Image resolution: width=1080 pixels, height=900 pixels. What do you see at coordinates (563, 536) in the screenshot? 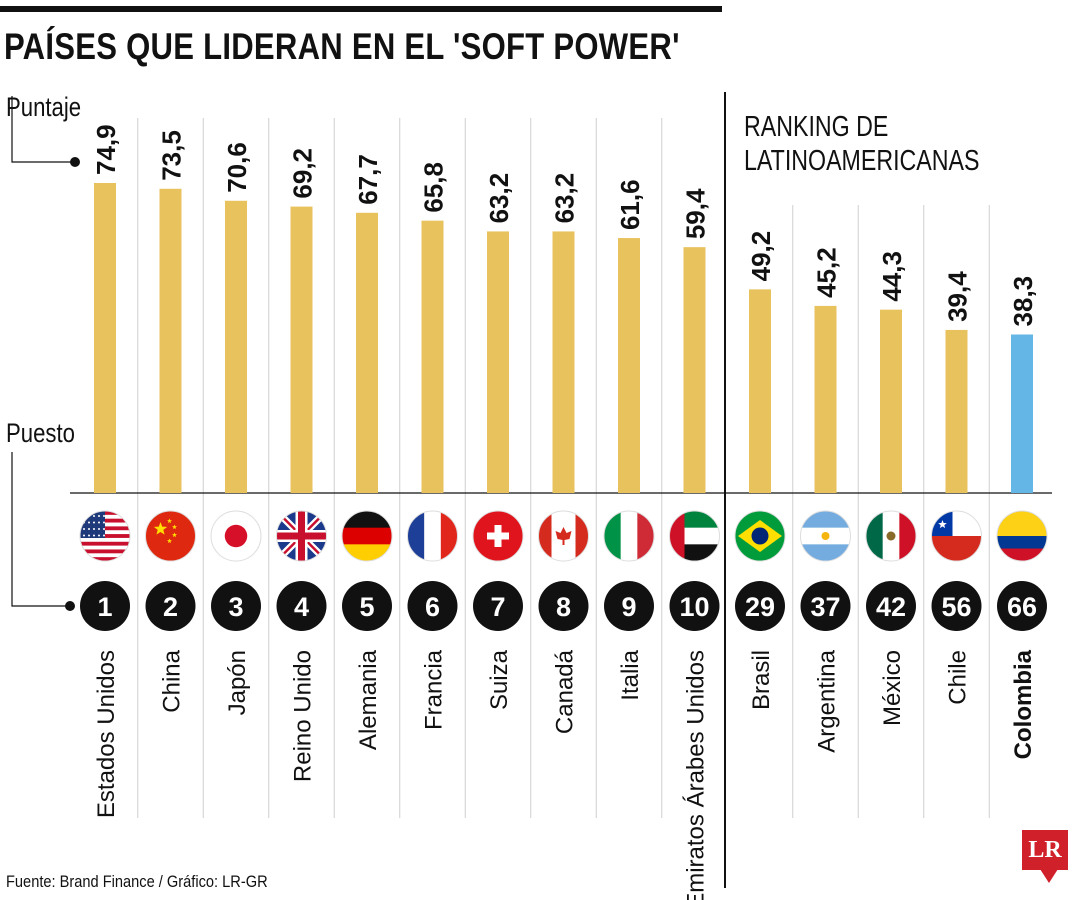
I see `canada-flag-icon` at bounding box center [563, 536].